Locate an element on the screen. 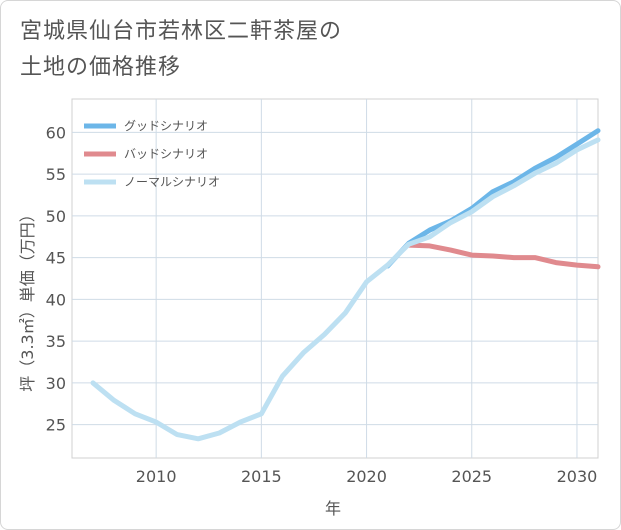 The image size is (621, 530). legend-label: バッドシナリオ is located at coordinates (166, 154).